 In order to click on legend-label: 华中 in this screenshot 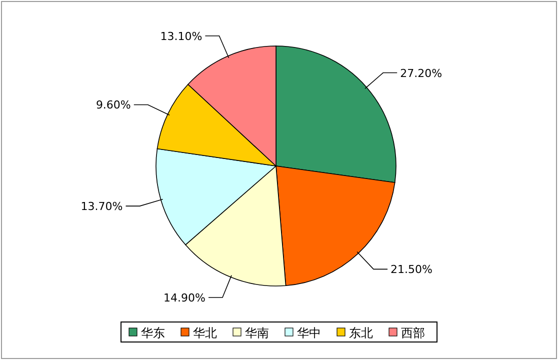, I will do `click(309, 333)`.